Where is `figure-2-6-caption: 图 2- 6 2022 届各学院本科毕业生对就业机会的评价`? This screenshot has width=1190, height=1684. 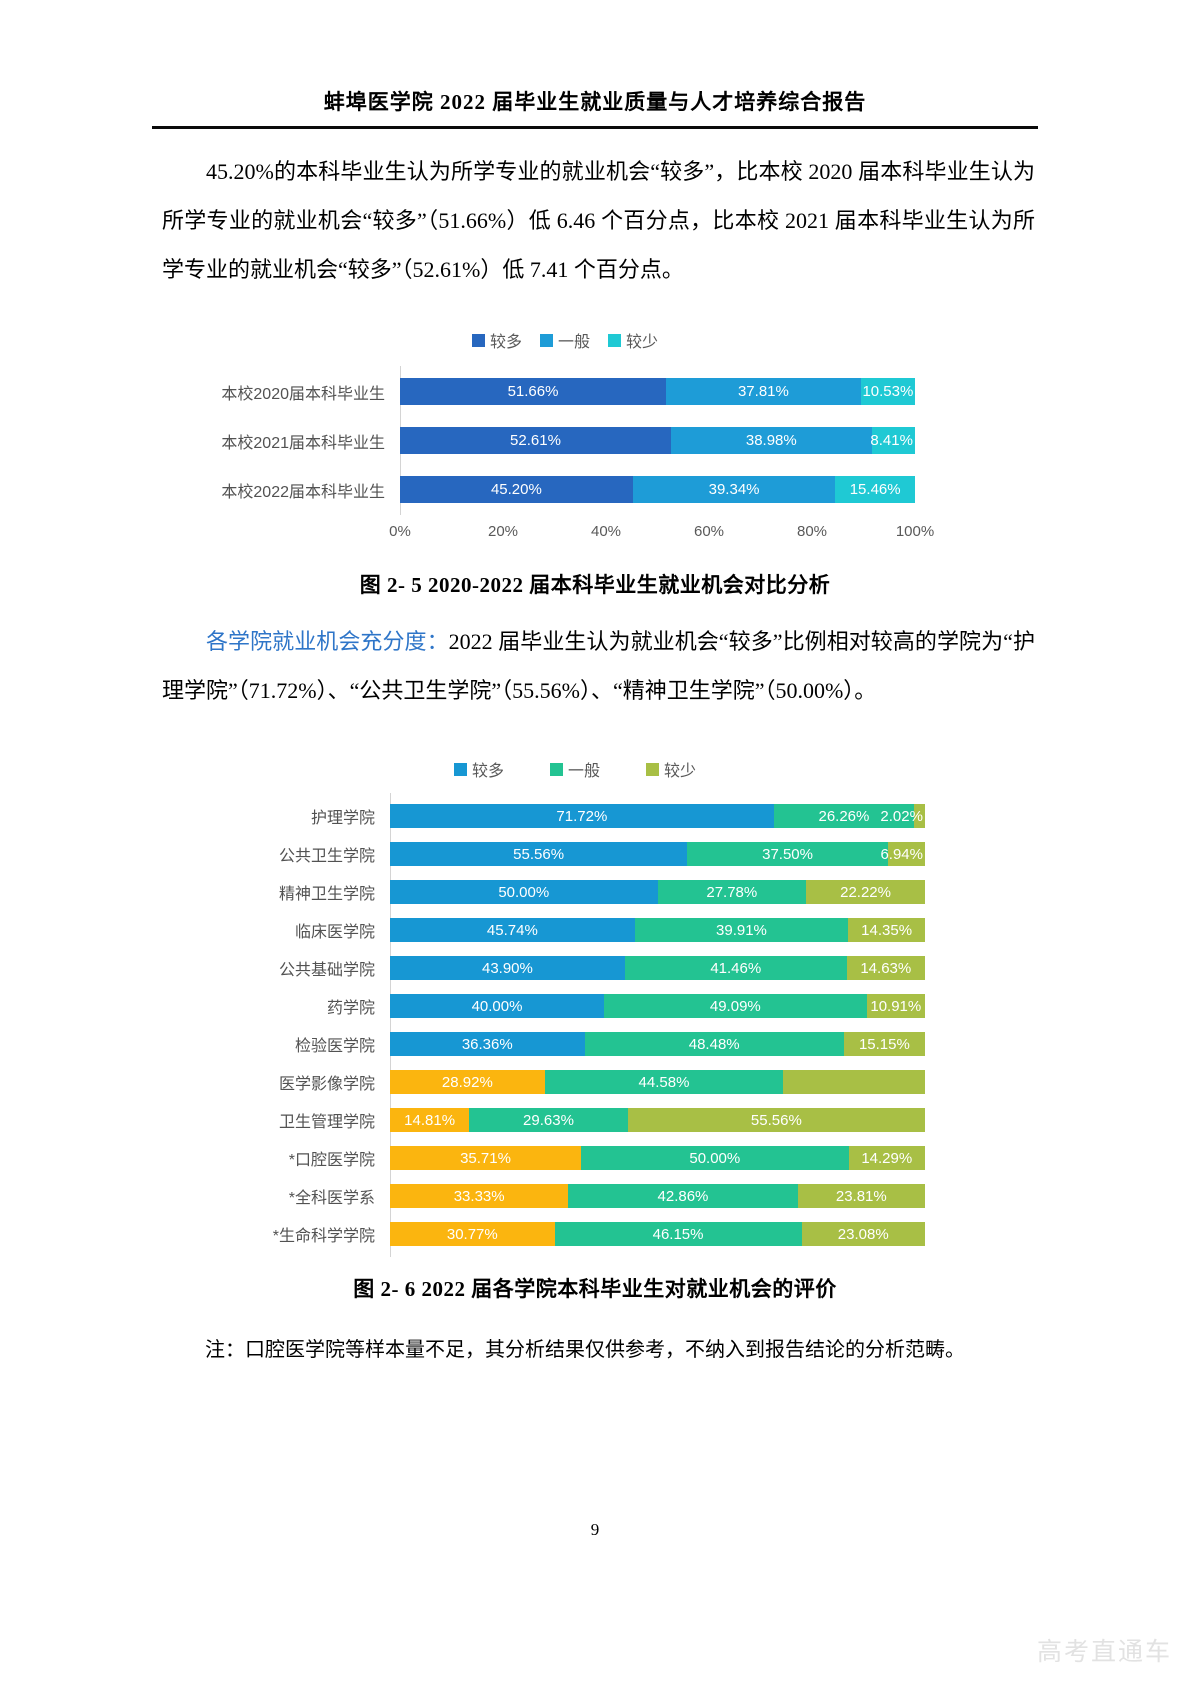
figure-2-6-caption: 图 2- 6 2022 届各学院本科毕业生对就业机会的评价 is located at coordinates (595, 1289).